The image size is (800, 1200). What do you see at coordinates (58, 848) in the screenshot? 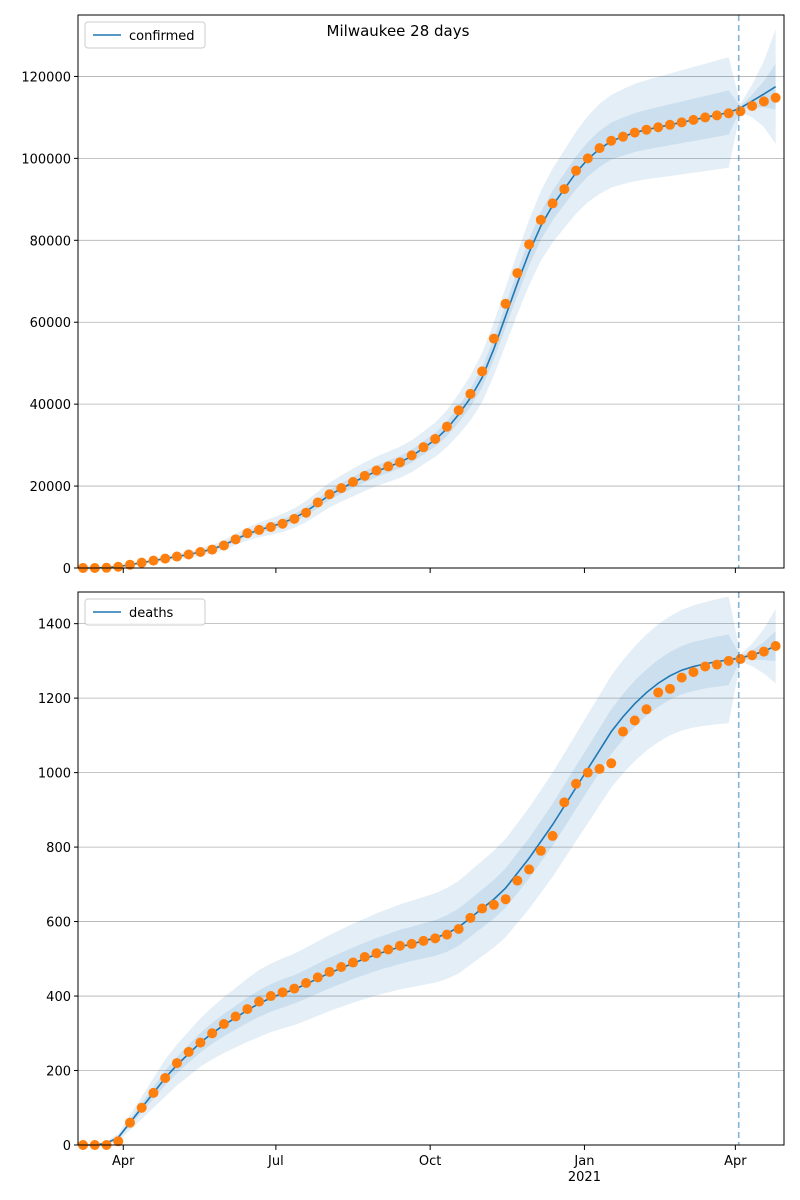
I see `y-tick-label: 800` at bounding box center [58, 848].